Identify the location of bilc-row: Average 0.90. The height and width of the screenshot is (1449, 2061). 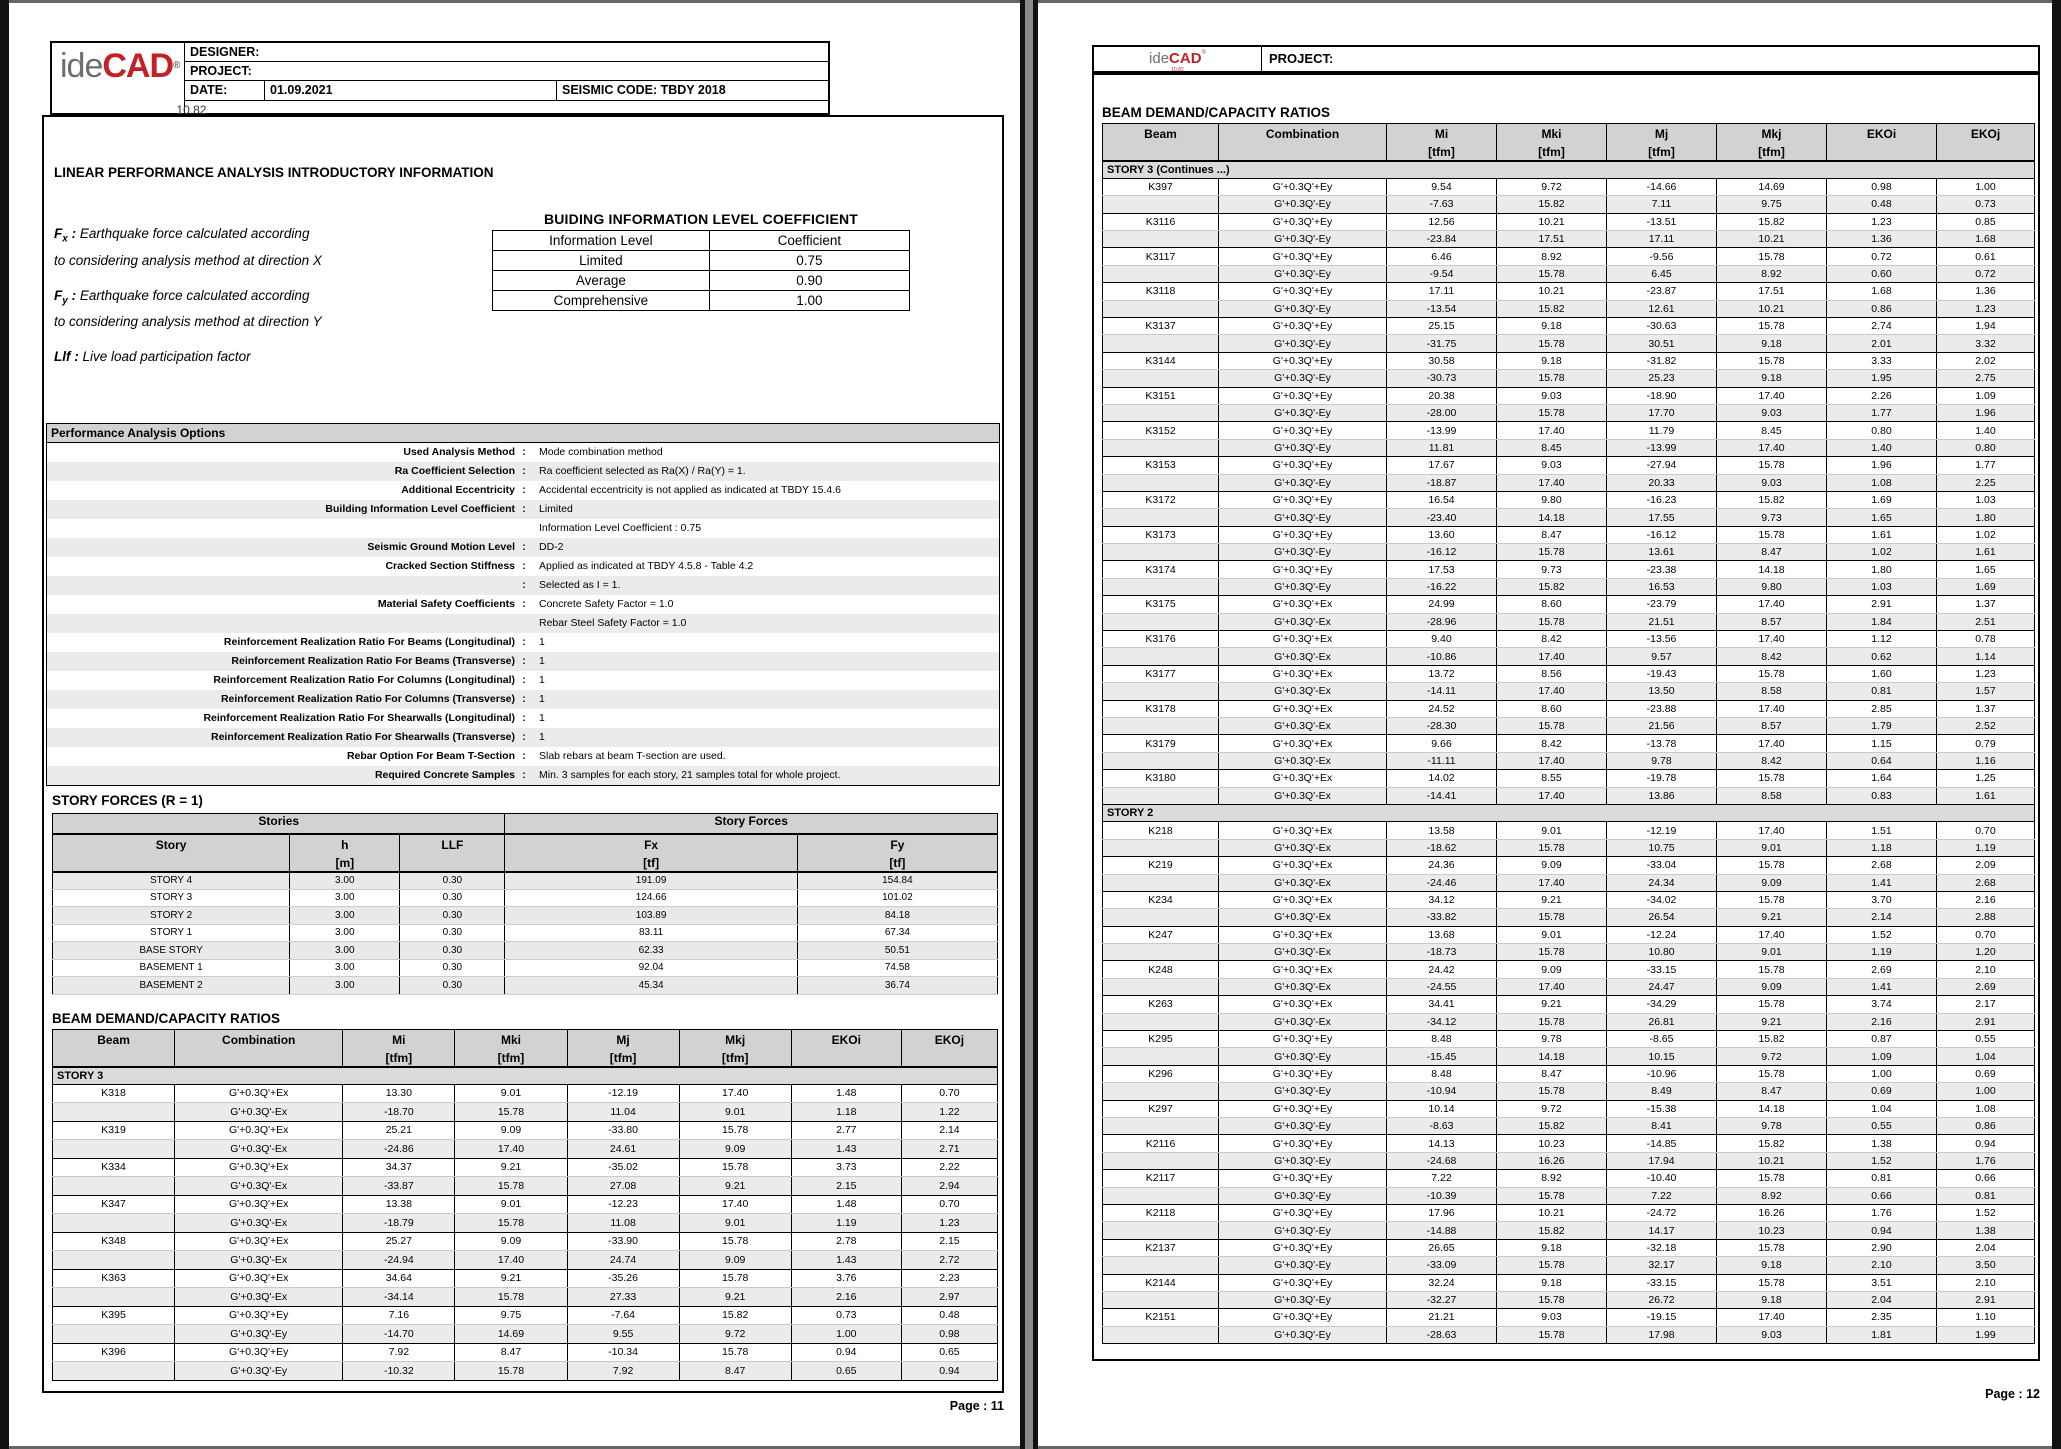
(701, 280).